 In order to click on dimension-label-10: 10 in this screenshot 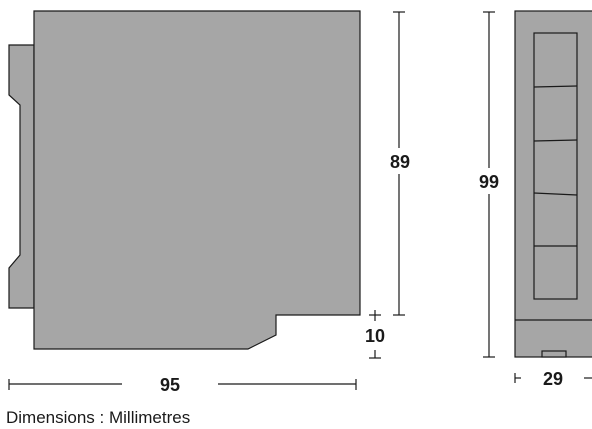, I will do `click(375, 336)`.